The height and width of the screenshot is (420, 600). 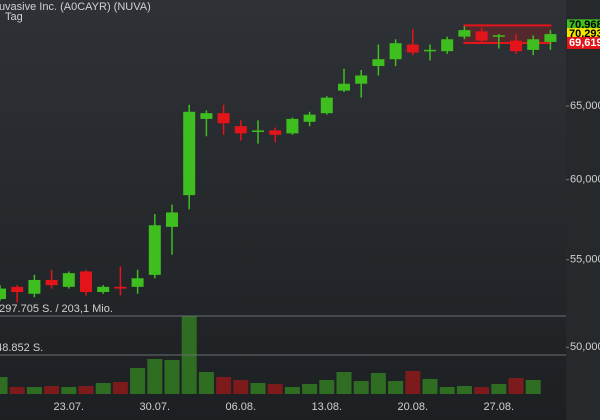 I want to click on price-marker-label: 69,619, so click(x=584, y=43).